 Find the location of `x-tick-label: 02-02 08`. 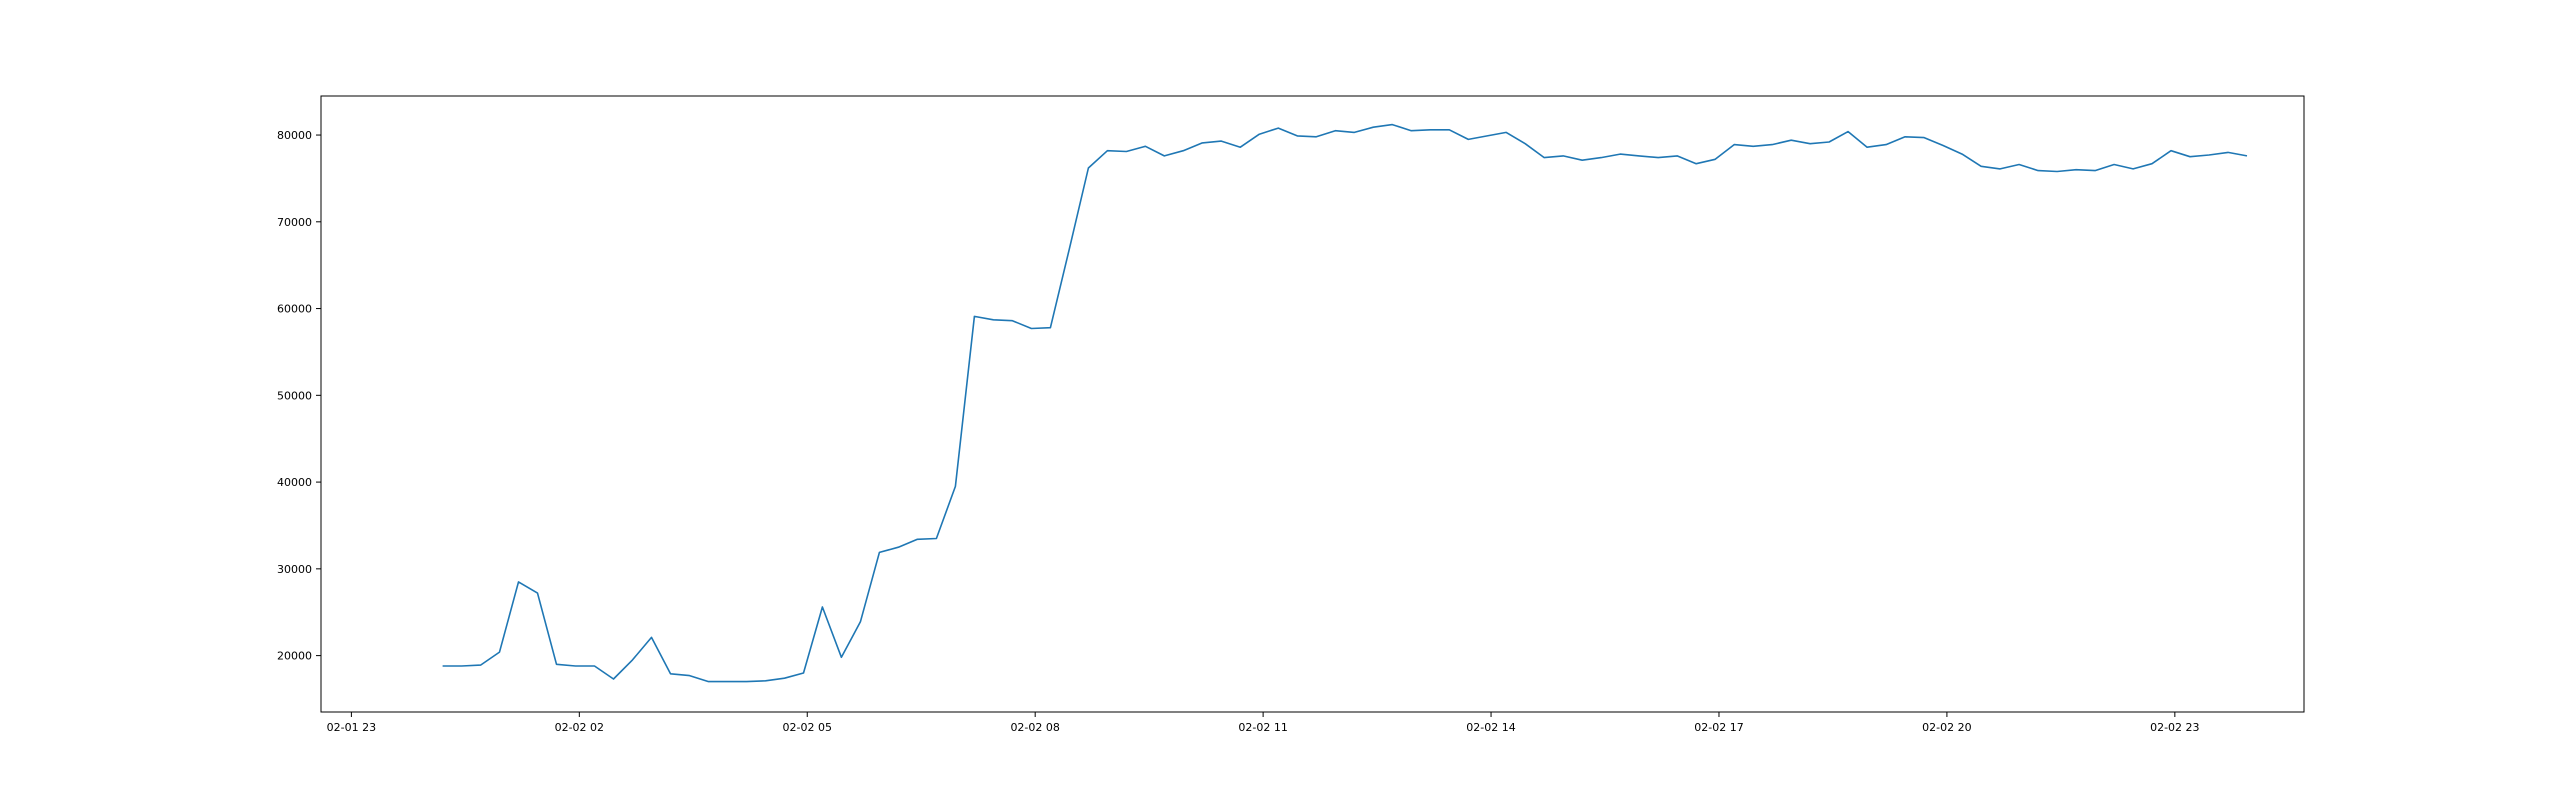

x-tick-label: 02-02 08 is located at coordinates (1034, 727).